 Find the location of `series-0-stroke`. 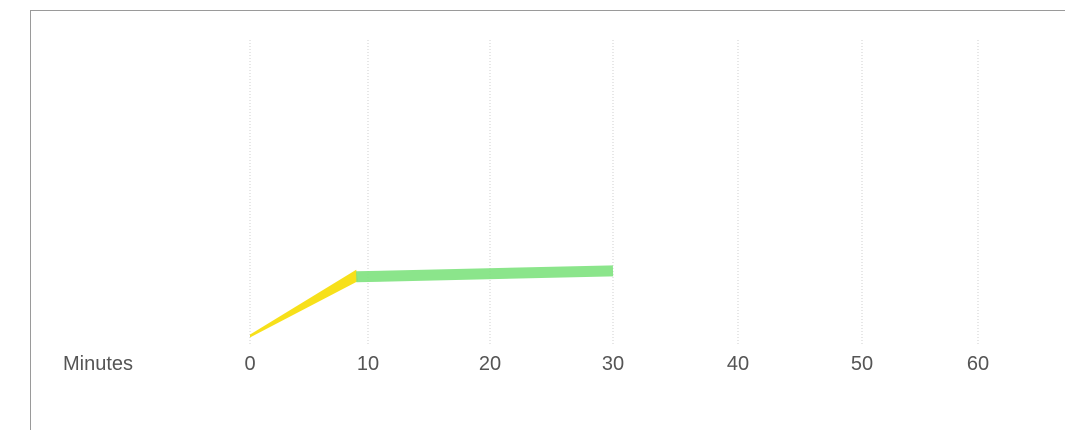

series-0-stroke is located at coordinates (304, 303).